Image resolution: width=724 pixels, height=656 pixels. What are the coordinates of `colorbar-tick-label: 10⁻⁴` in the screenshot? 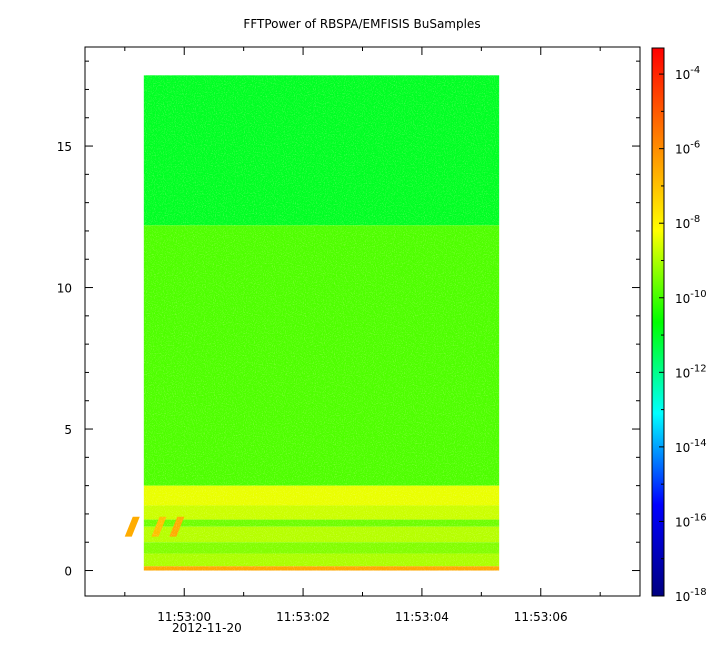 It's located at (687, 73).